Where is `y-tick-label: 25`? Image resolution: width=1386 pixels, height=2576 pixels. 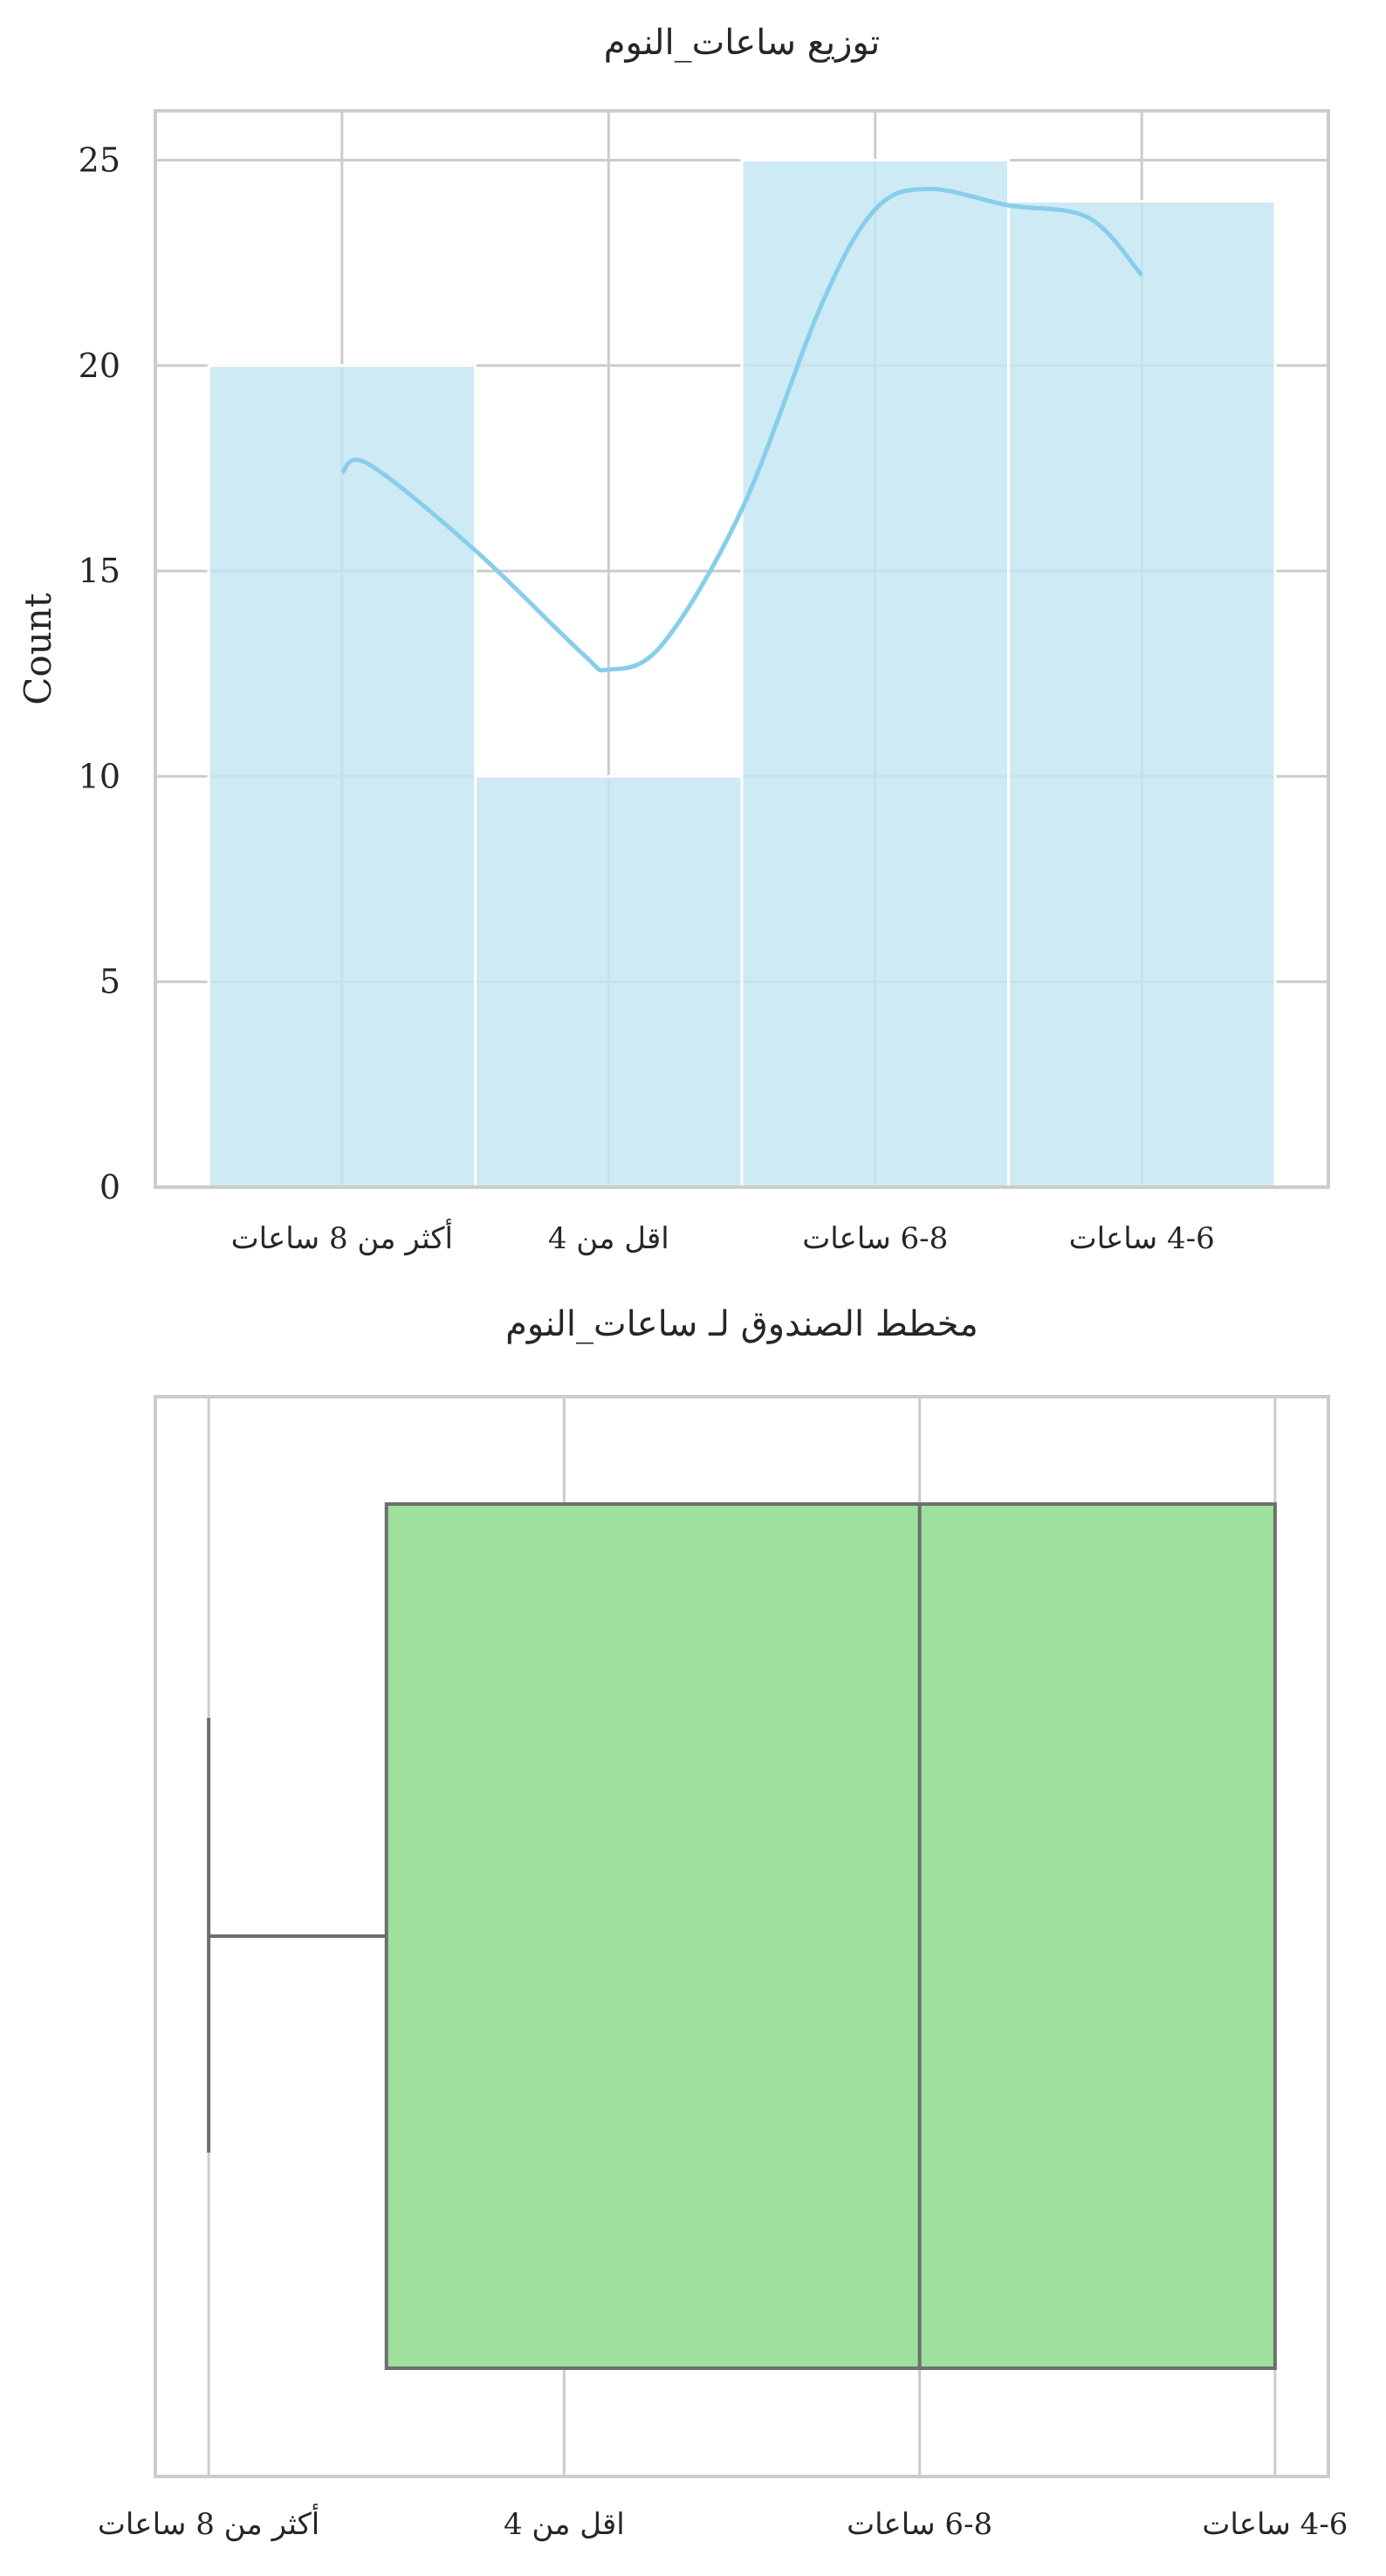
y-tick-label: 25 is located at coordinates (99, 160).